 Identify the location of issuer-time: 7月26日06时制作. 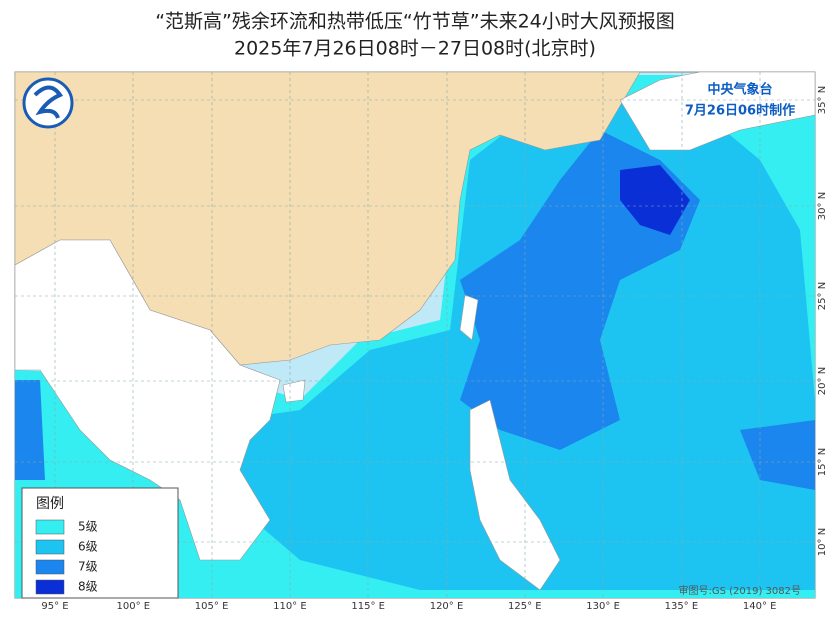
(740, 111).